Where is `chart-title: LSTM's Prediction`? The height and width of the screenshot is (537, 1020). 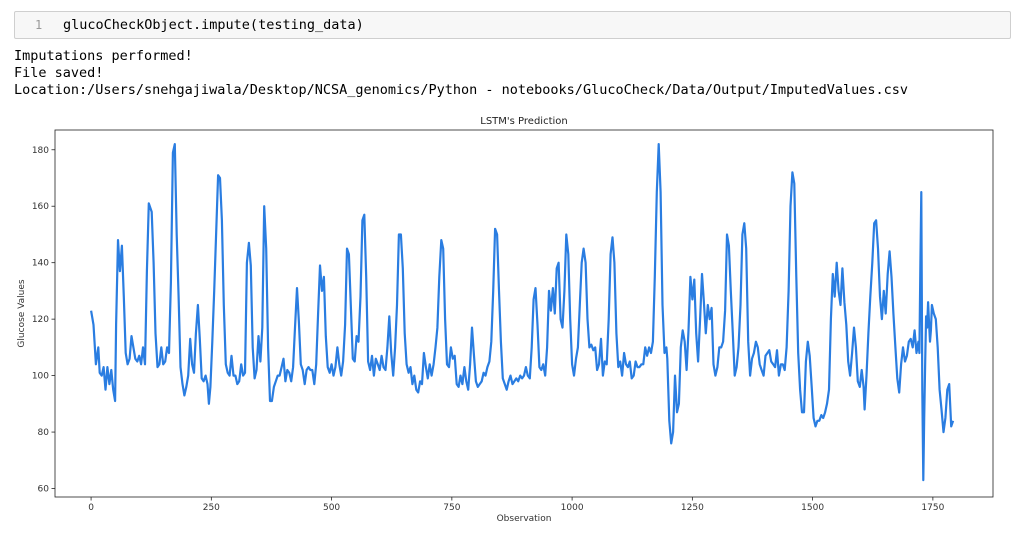
chart-title: LSTM's Prediction is located at coordinates (523, 121).